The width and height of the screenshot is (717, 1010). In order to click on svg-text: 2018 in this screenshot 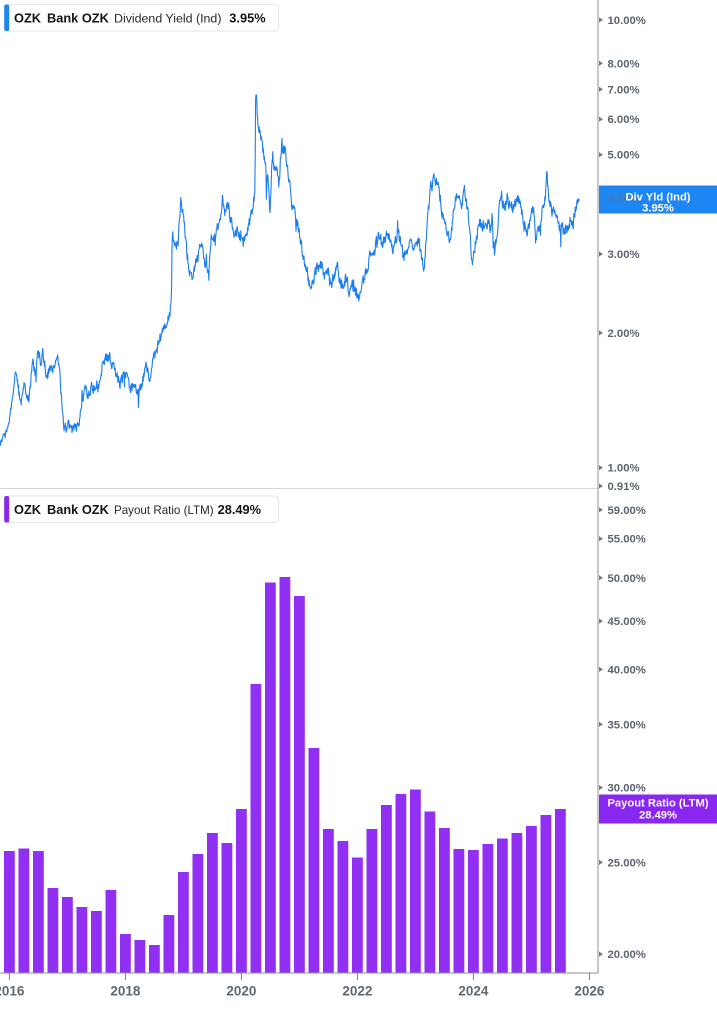, I will do `click(125, 991)`.